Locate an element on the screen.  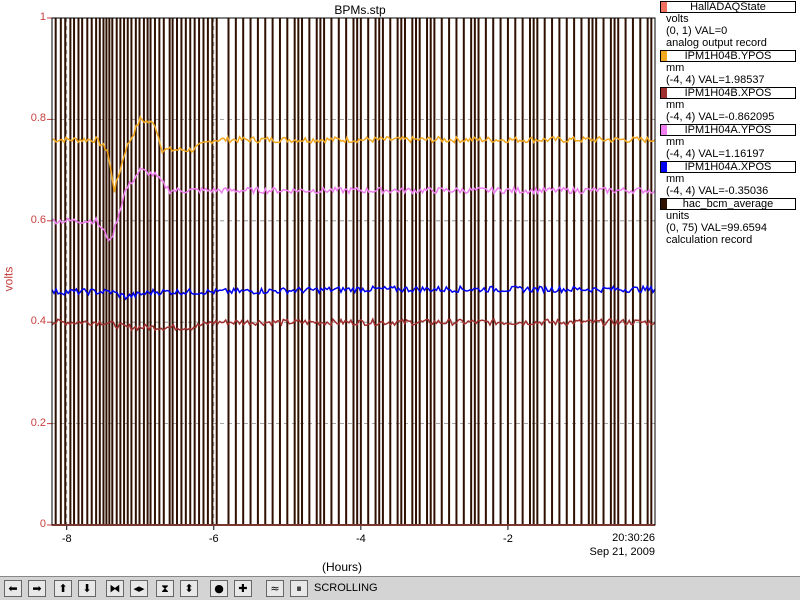
legend-swatch-box: IPM1H04B.YPOS is located at coordinates (728, 56).